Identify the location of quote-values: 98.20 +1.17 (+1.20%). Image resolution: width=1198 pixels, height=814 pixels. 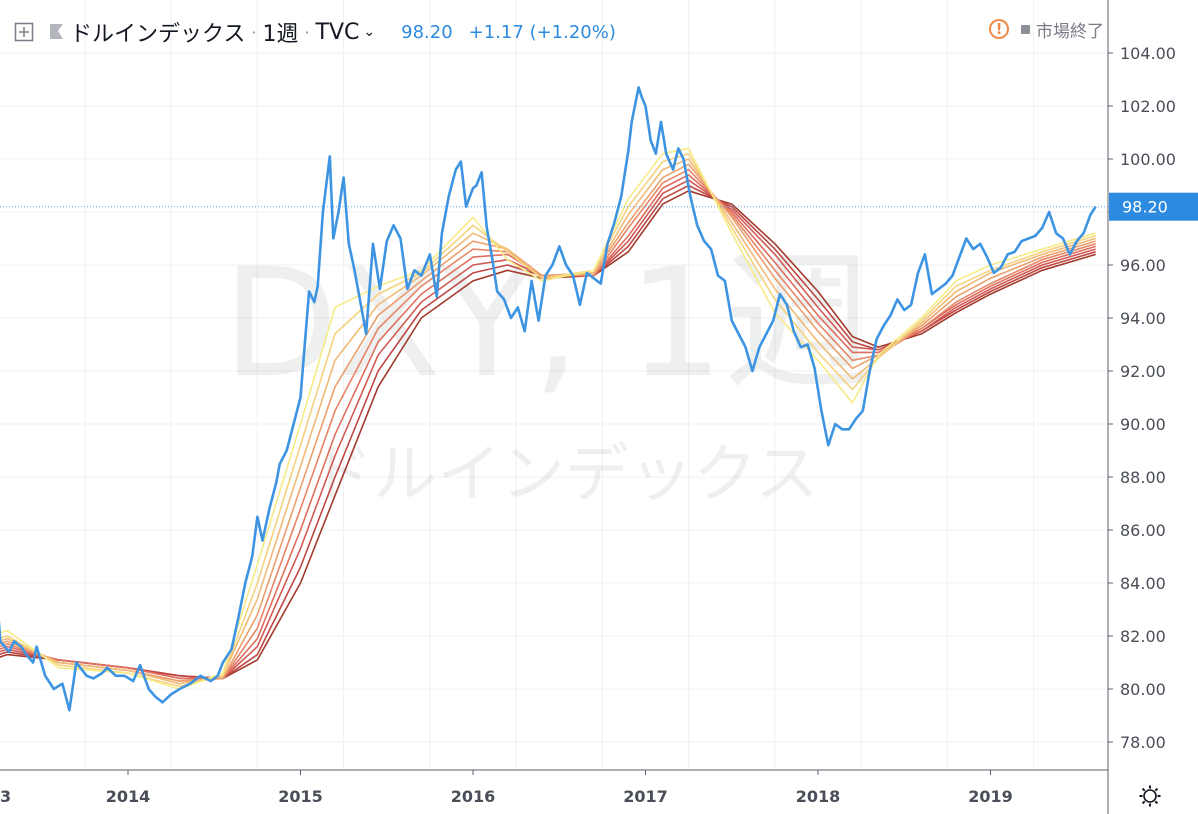
(508, 32).